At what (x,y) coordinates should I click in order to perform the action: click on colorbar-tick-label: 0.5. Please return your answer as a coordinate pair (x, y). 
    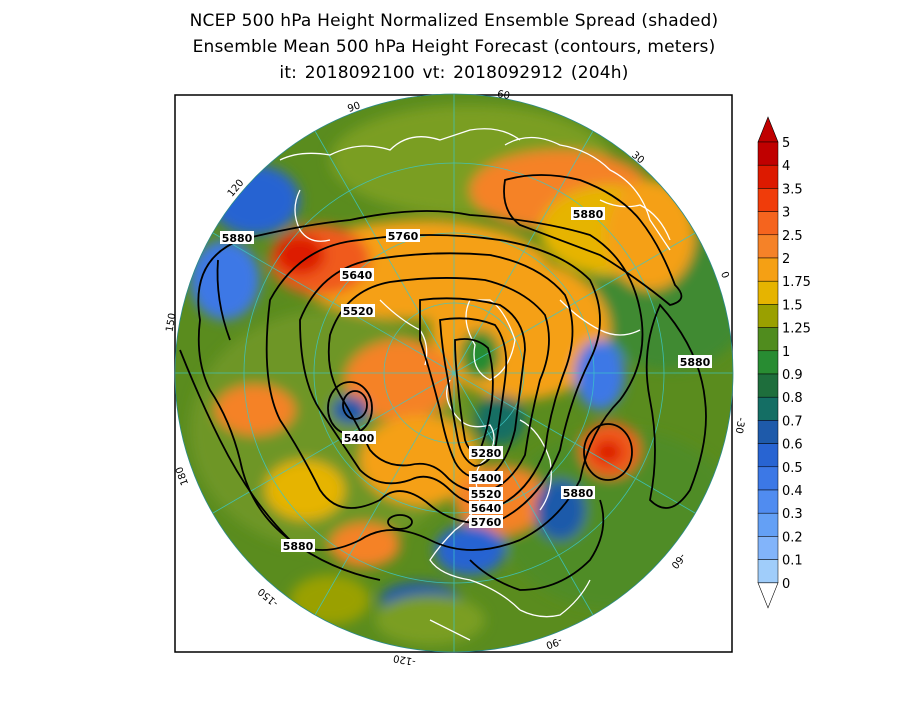
    Looking at the image, I should click on (792, 468).